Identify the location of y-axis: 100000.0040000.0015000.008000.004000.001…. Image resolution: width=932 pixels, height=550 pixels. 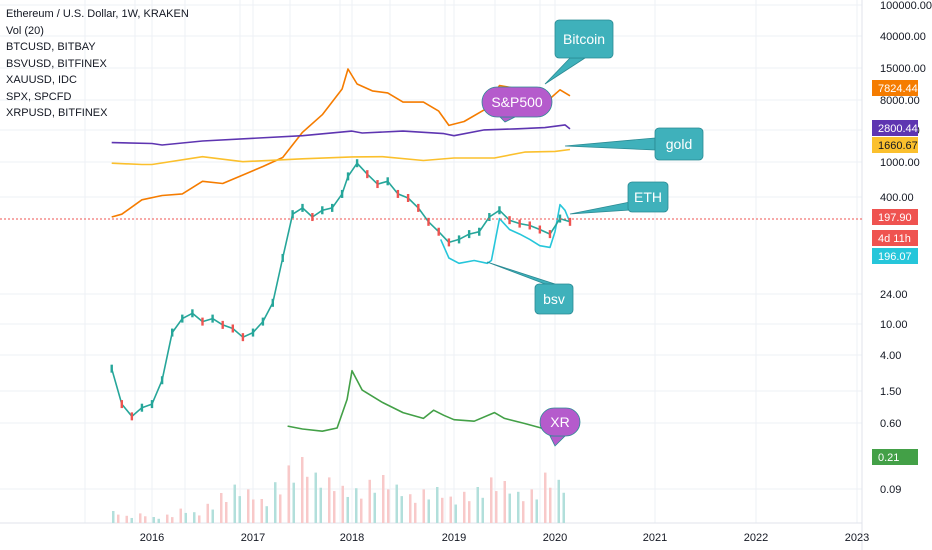
(906, 248).